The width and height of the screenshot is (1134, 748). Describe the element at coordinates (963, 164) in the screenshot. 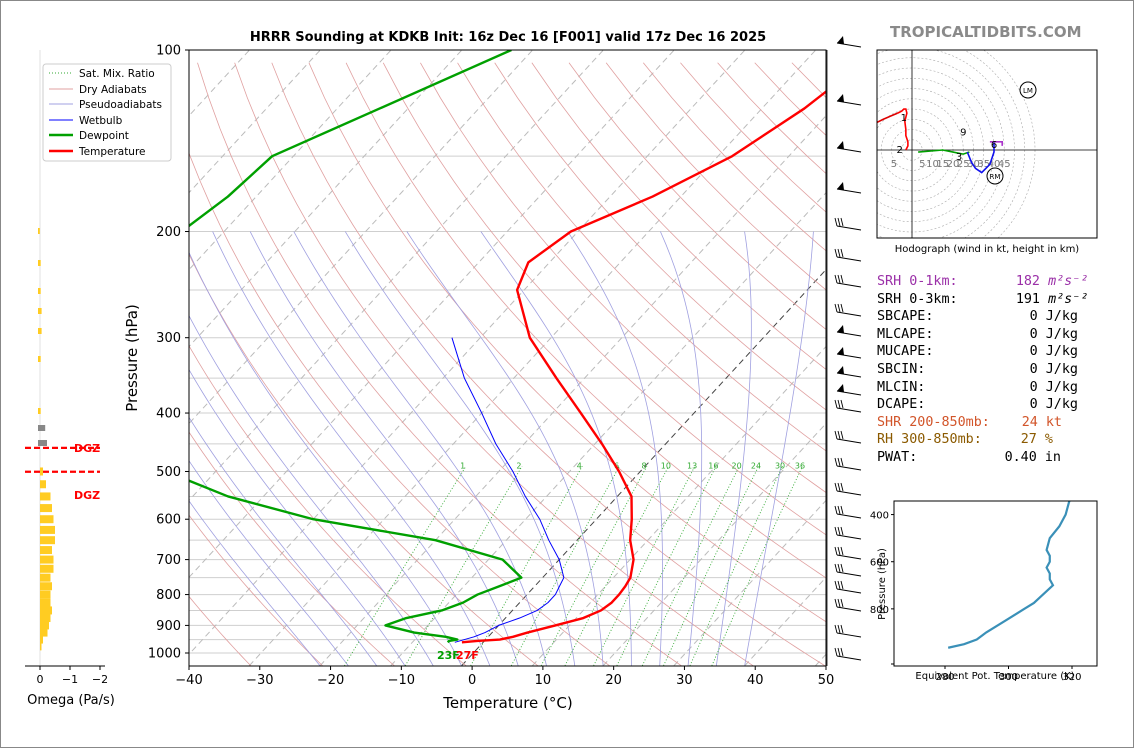

I see `hodograph-ring-label: 25` at that location.